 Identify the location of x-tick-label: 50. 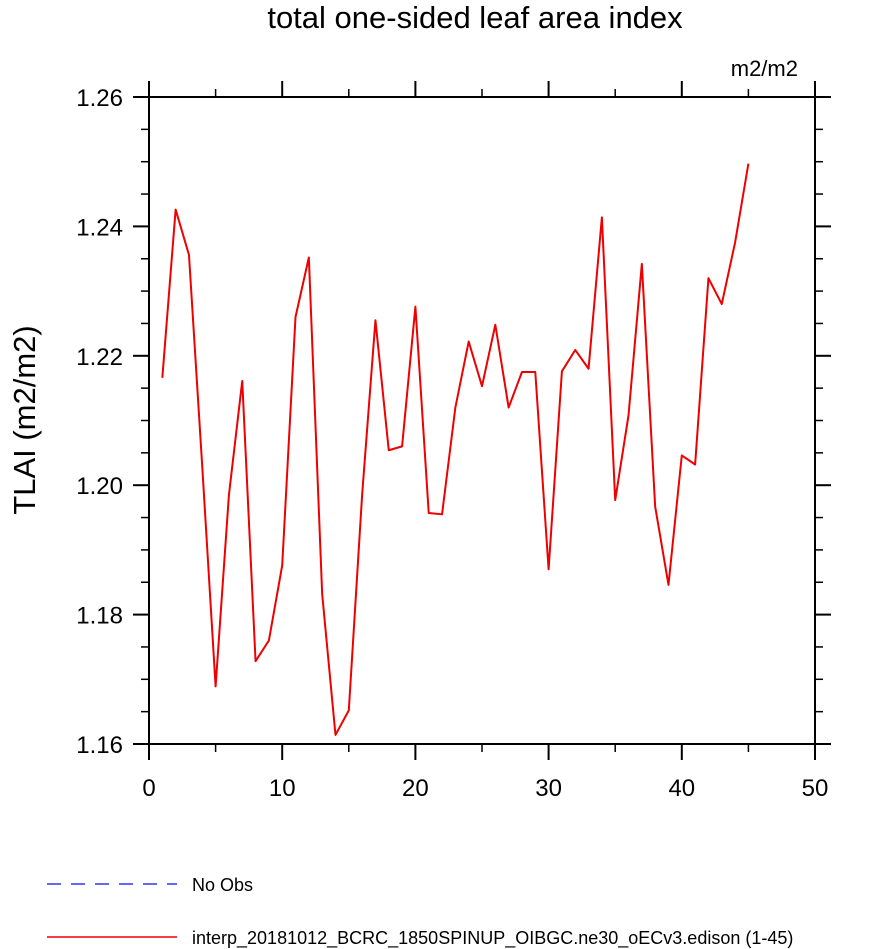
(815, 788).